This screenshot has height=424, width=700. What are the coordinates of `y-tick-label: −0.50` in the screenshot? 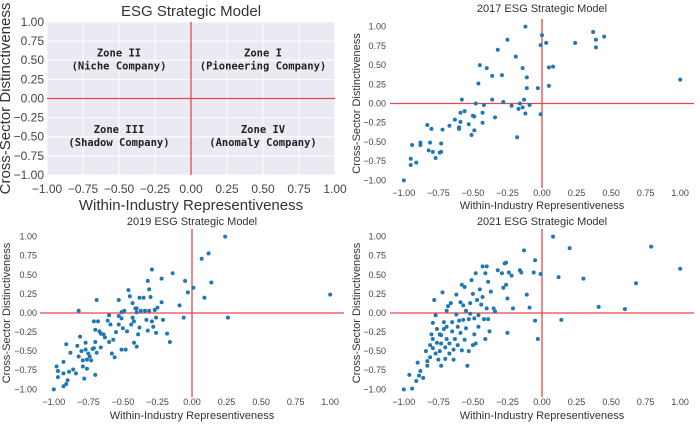 It's located at (374, 142).